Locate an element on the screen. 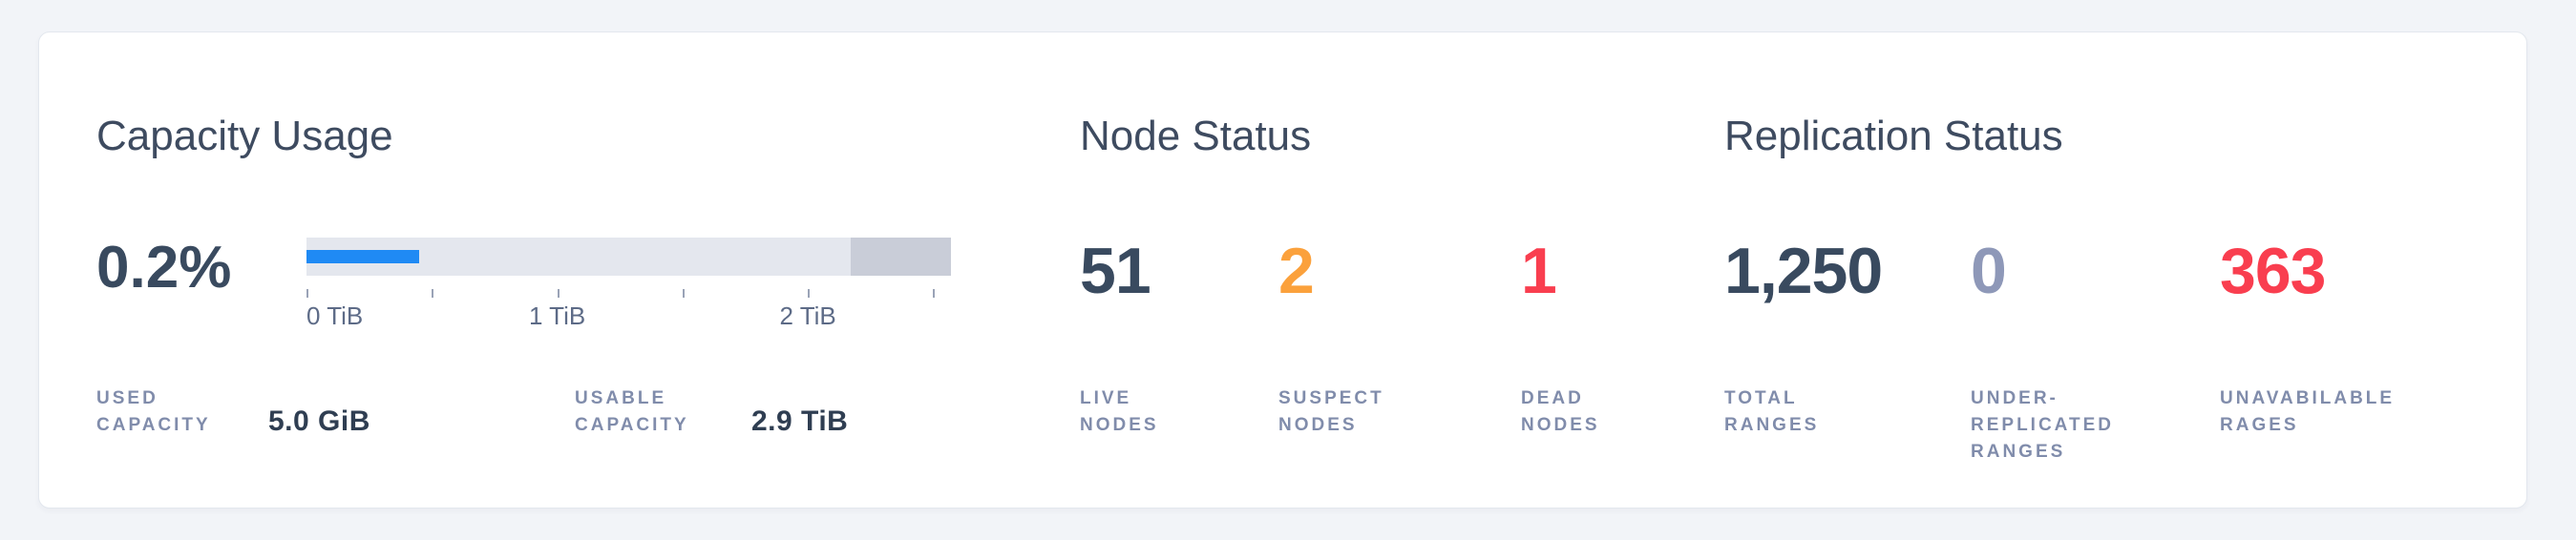 This screenshot has height=540, width=2576. used-capacity-value: 5.0 GiB is located at coordinates (319, 421).